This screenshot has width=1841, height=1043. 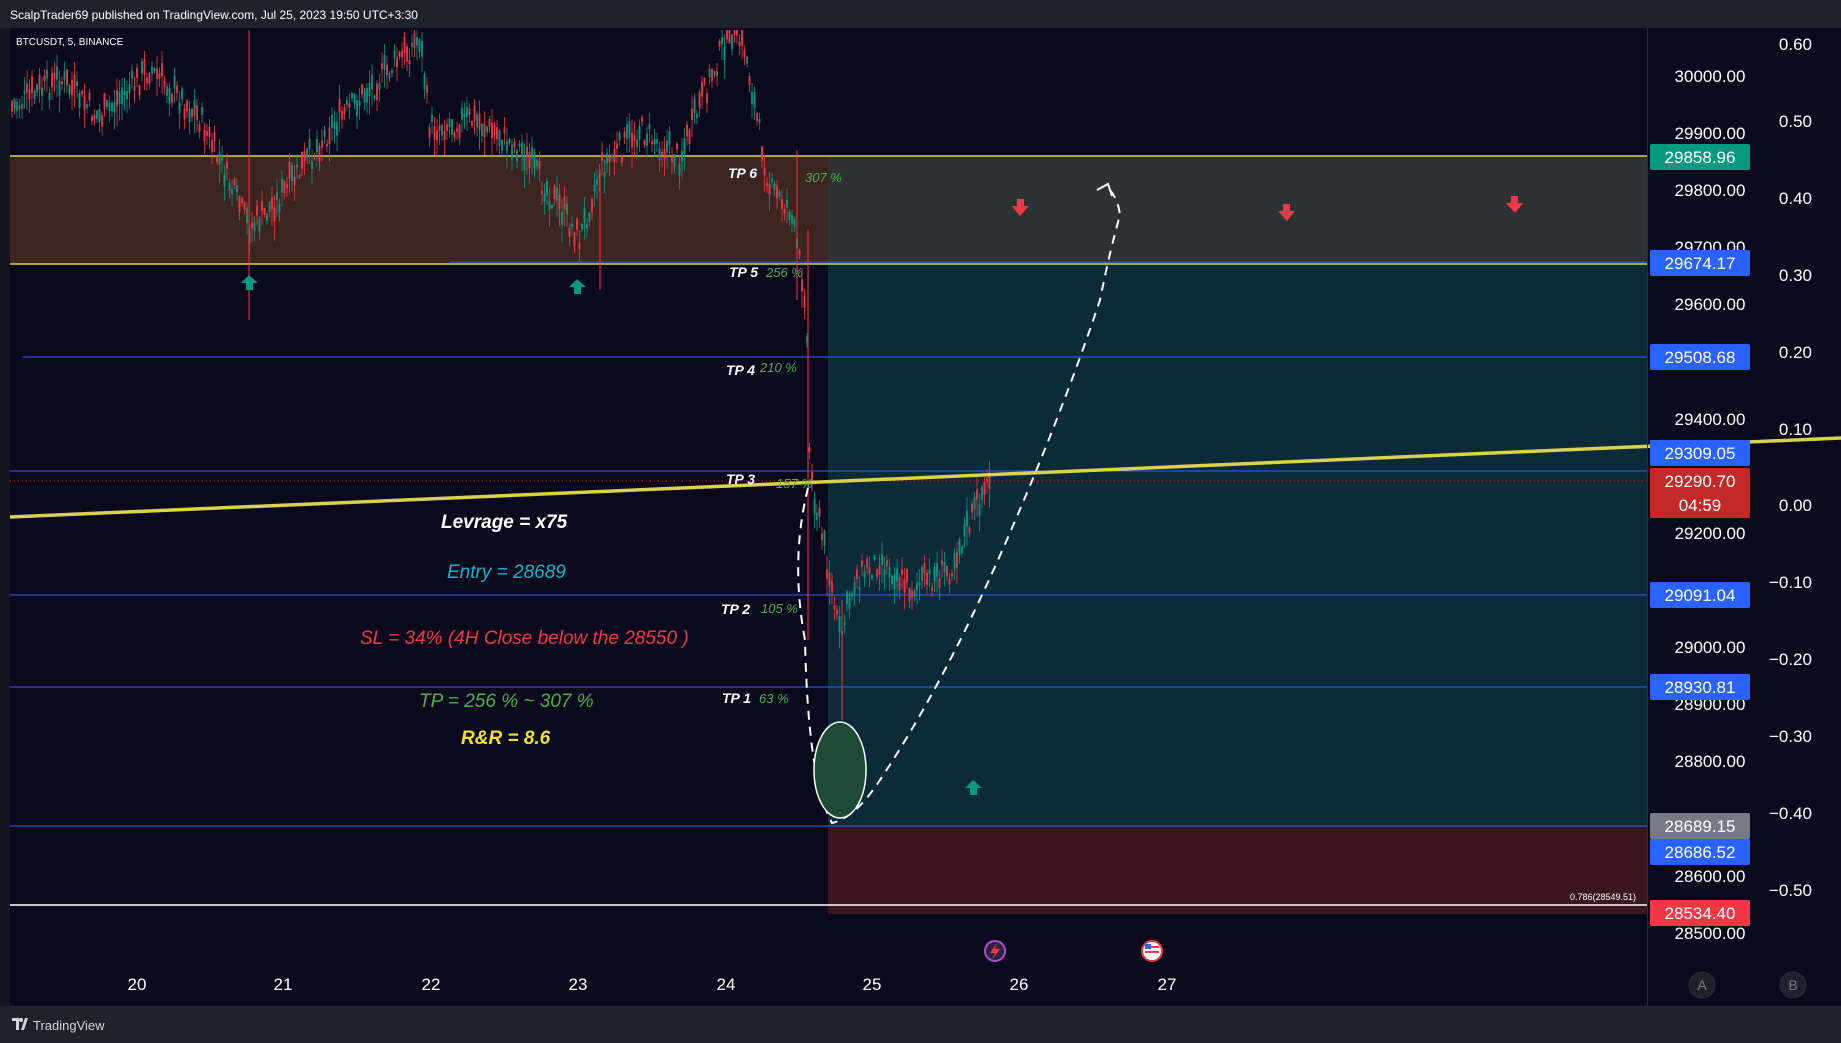 What do you see at coordinates (1702, 985) in the screenshot?
I see `scale-a-button: A` at bounding box center [1702, 985].